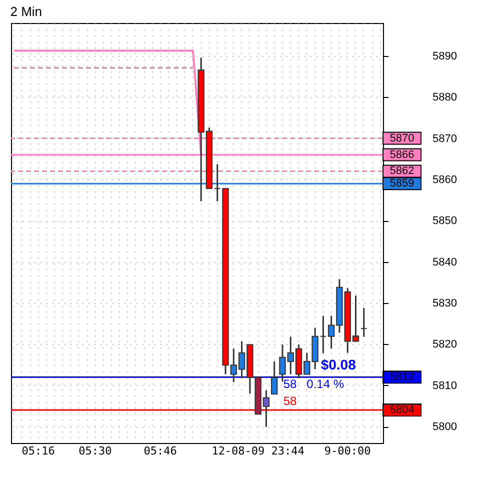 This screenshot has height=491, width=491. What do you see at coordinates (444, 344) in the screenshot?
I see `y-tick-label: 5820` at bounding box center [444, 344].